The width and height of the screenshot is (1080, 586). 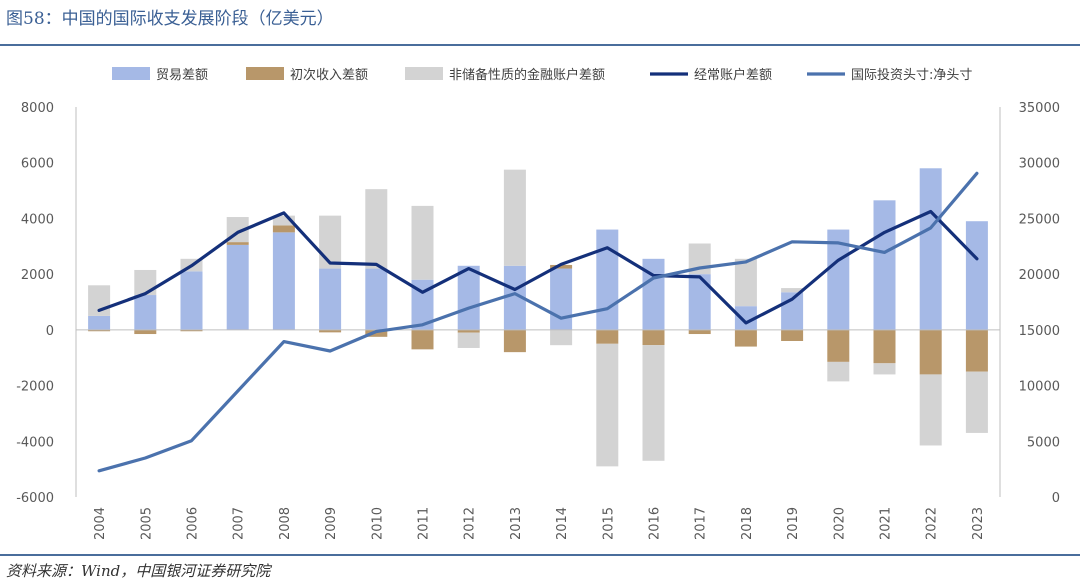 What do you see at coordinates (976, 402) in the screenshot?
I see `bar-financial-2023` at bounding box center [976, 402].